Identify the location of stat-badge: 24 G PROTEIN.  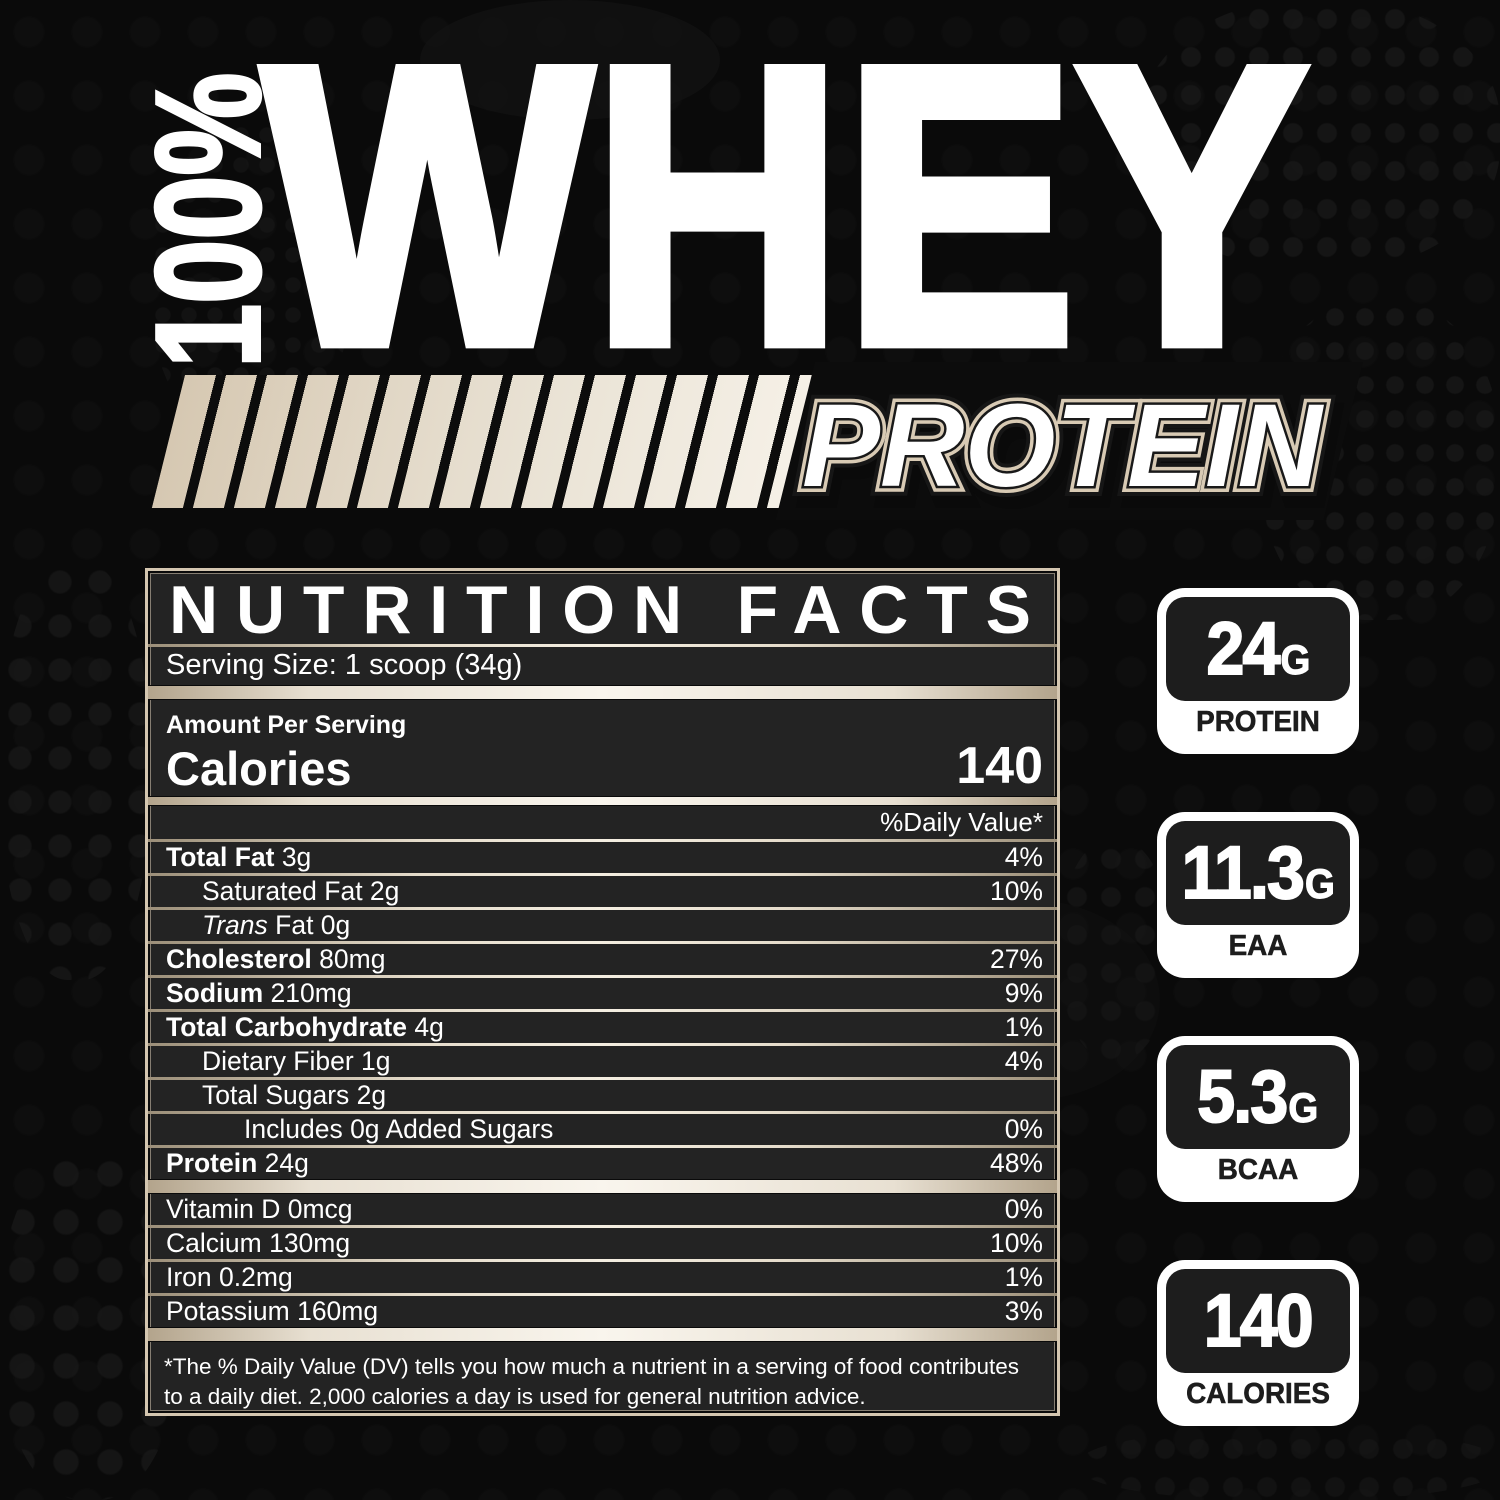
(1258, 671).